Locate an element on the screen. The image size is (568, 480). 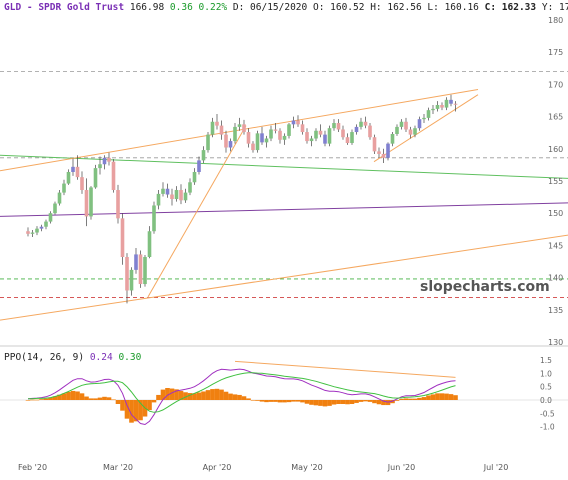
price-tick-label: 150 is located at coordinates (555, 213).